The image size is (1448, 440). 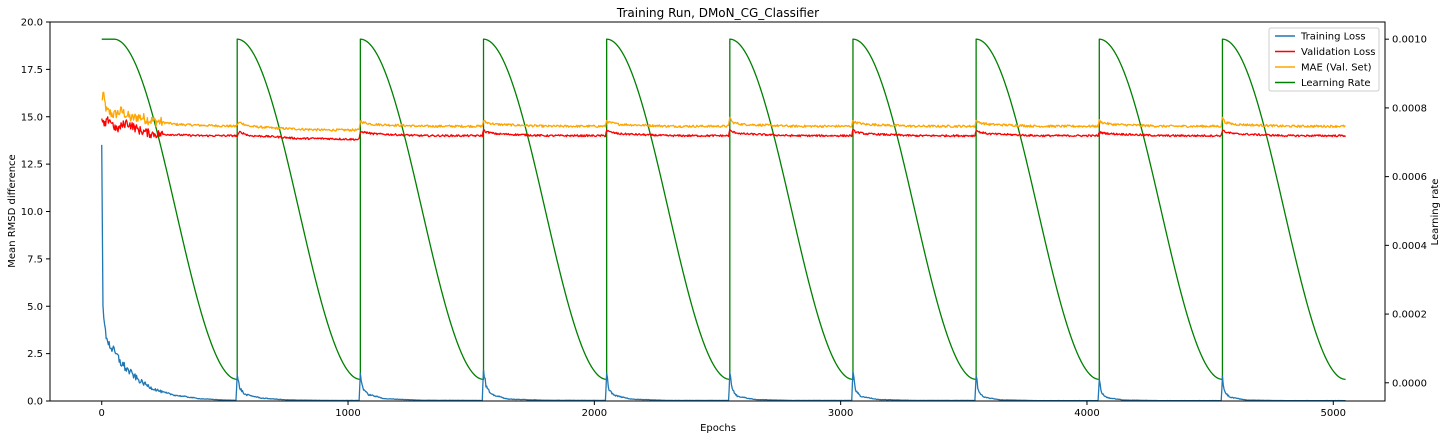 What do you see at coordinates (594, 413) in the screenshot?
I see `x-tick-label: 2000` at bounding box center [594, 413].